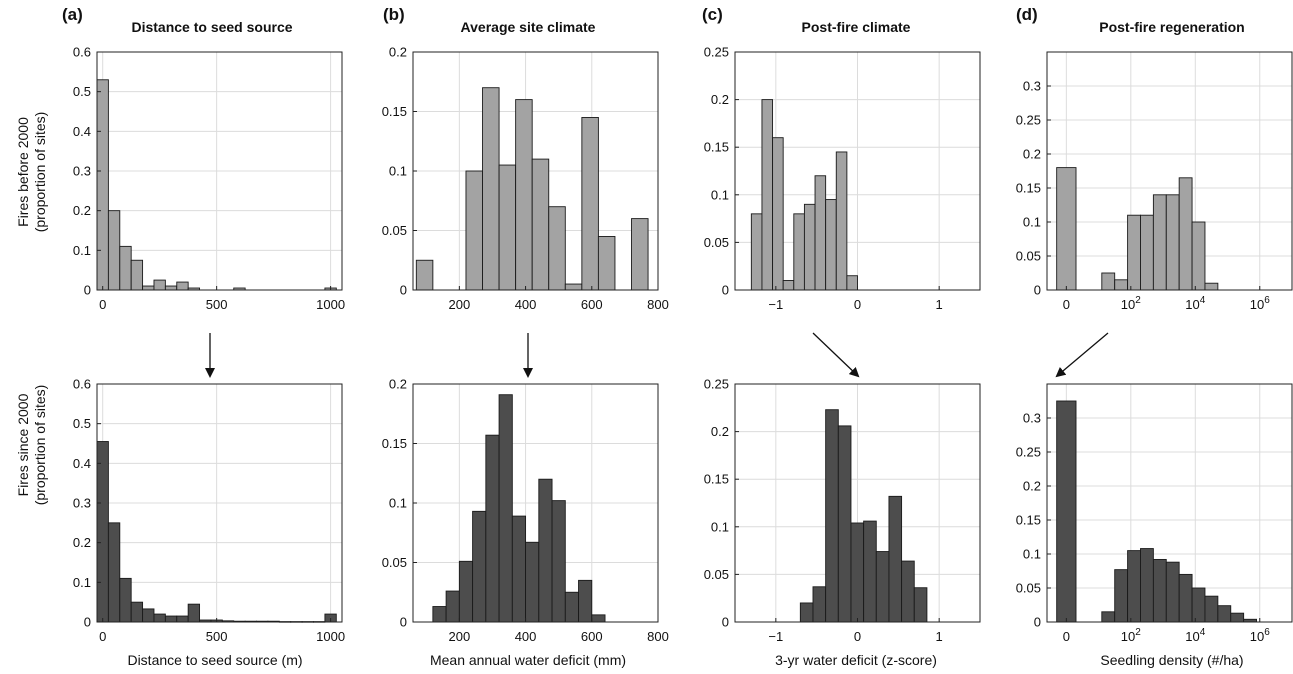 The height and width of the screenshot is (674, 1293). What do you see at coordinates (526, 636) in the screenshot?
I see `x-tick-label: 400` at bounding box center [526, 636].